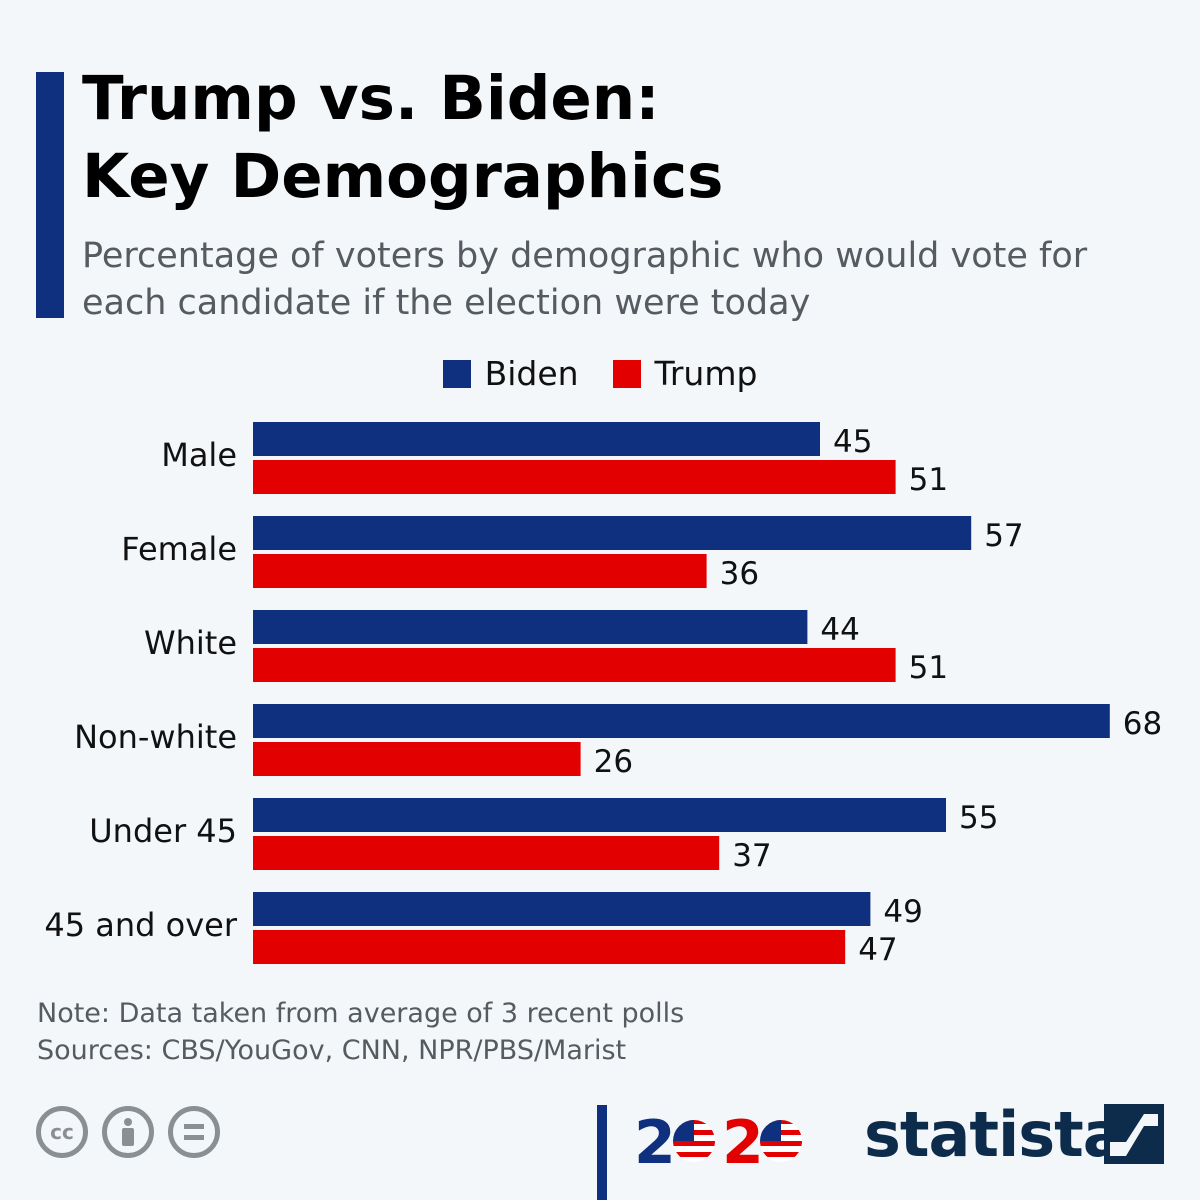 The height and width of the screenshot is (1200, 1200). I want to click on bar-biden-female, so click(612, 533).